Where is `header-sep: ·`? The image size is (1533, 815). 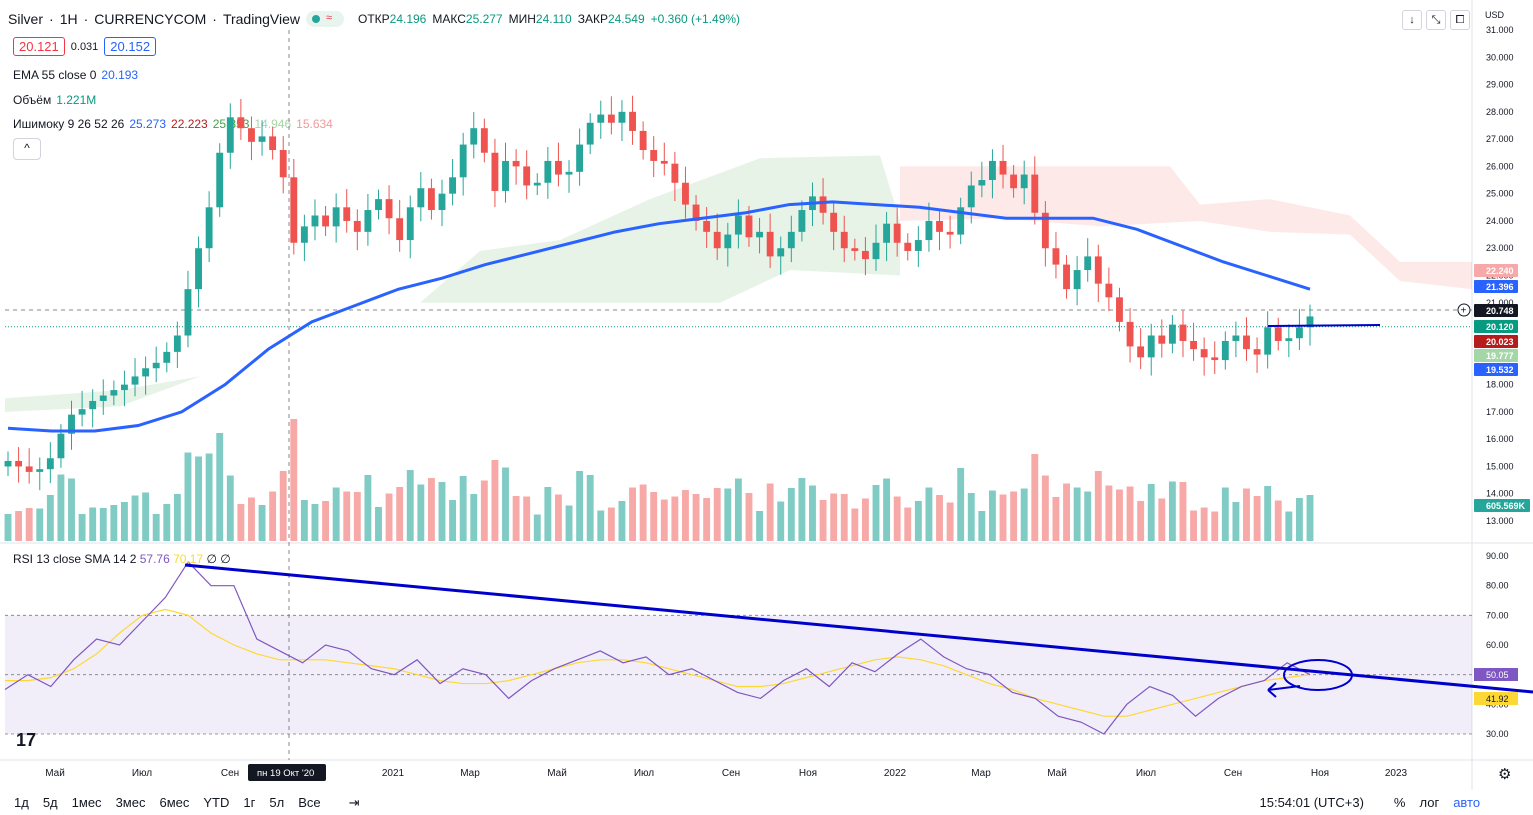
header-sep: · is located at coordinates (86, 19).